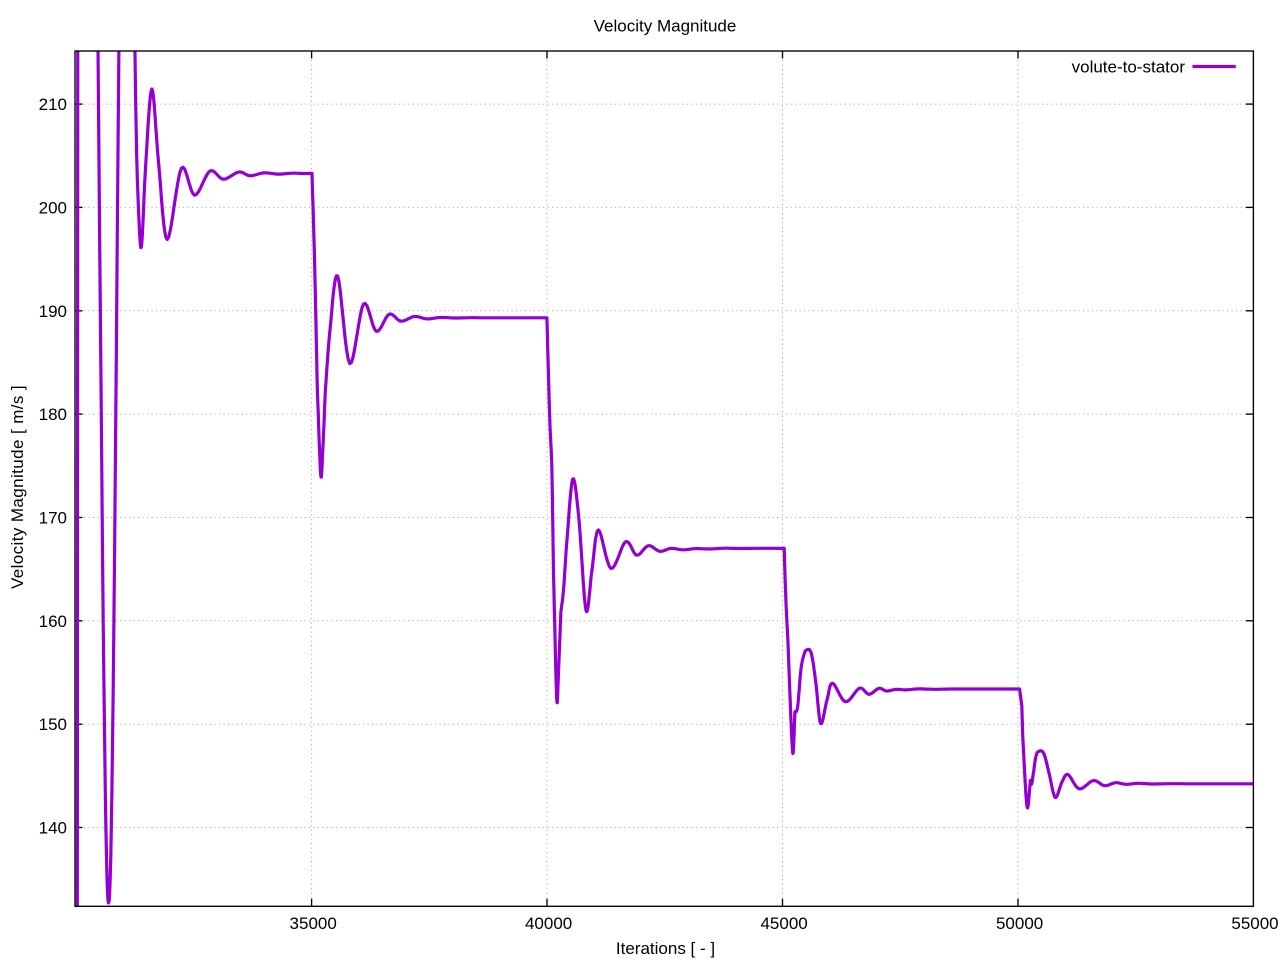 This screenshot has height=960, width=1280. I want to click on svg-text: 190, so click(53, 311).